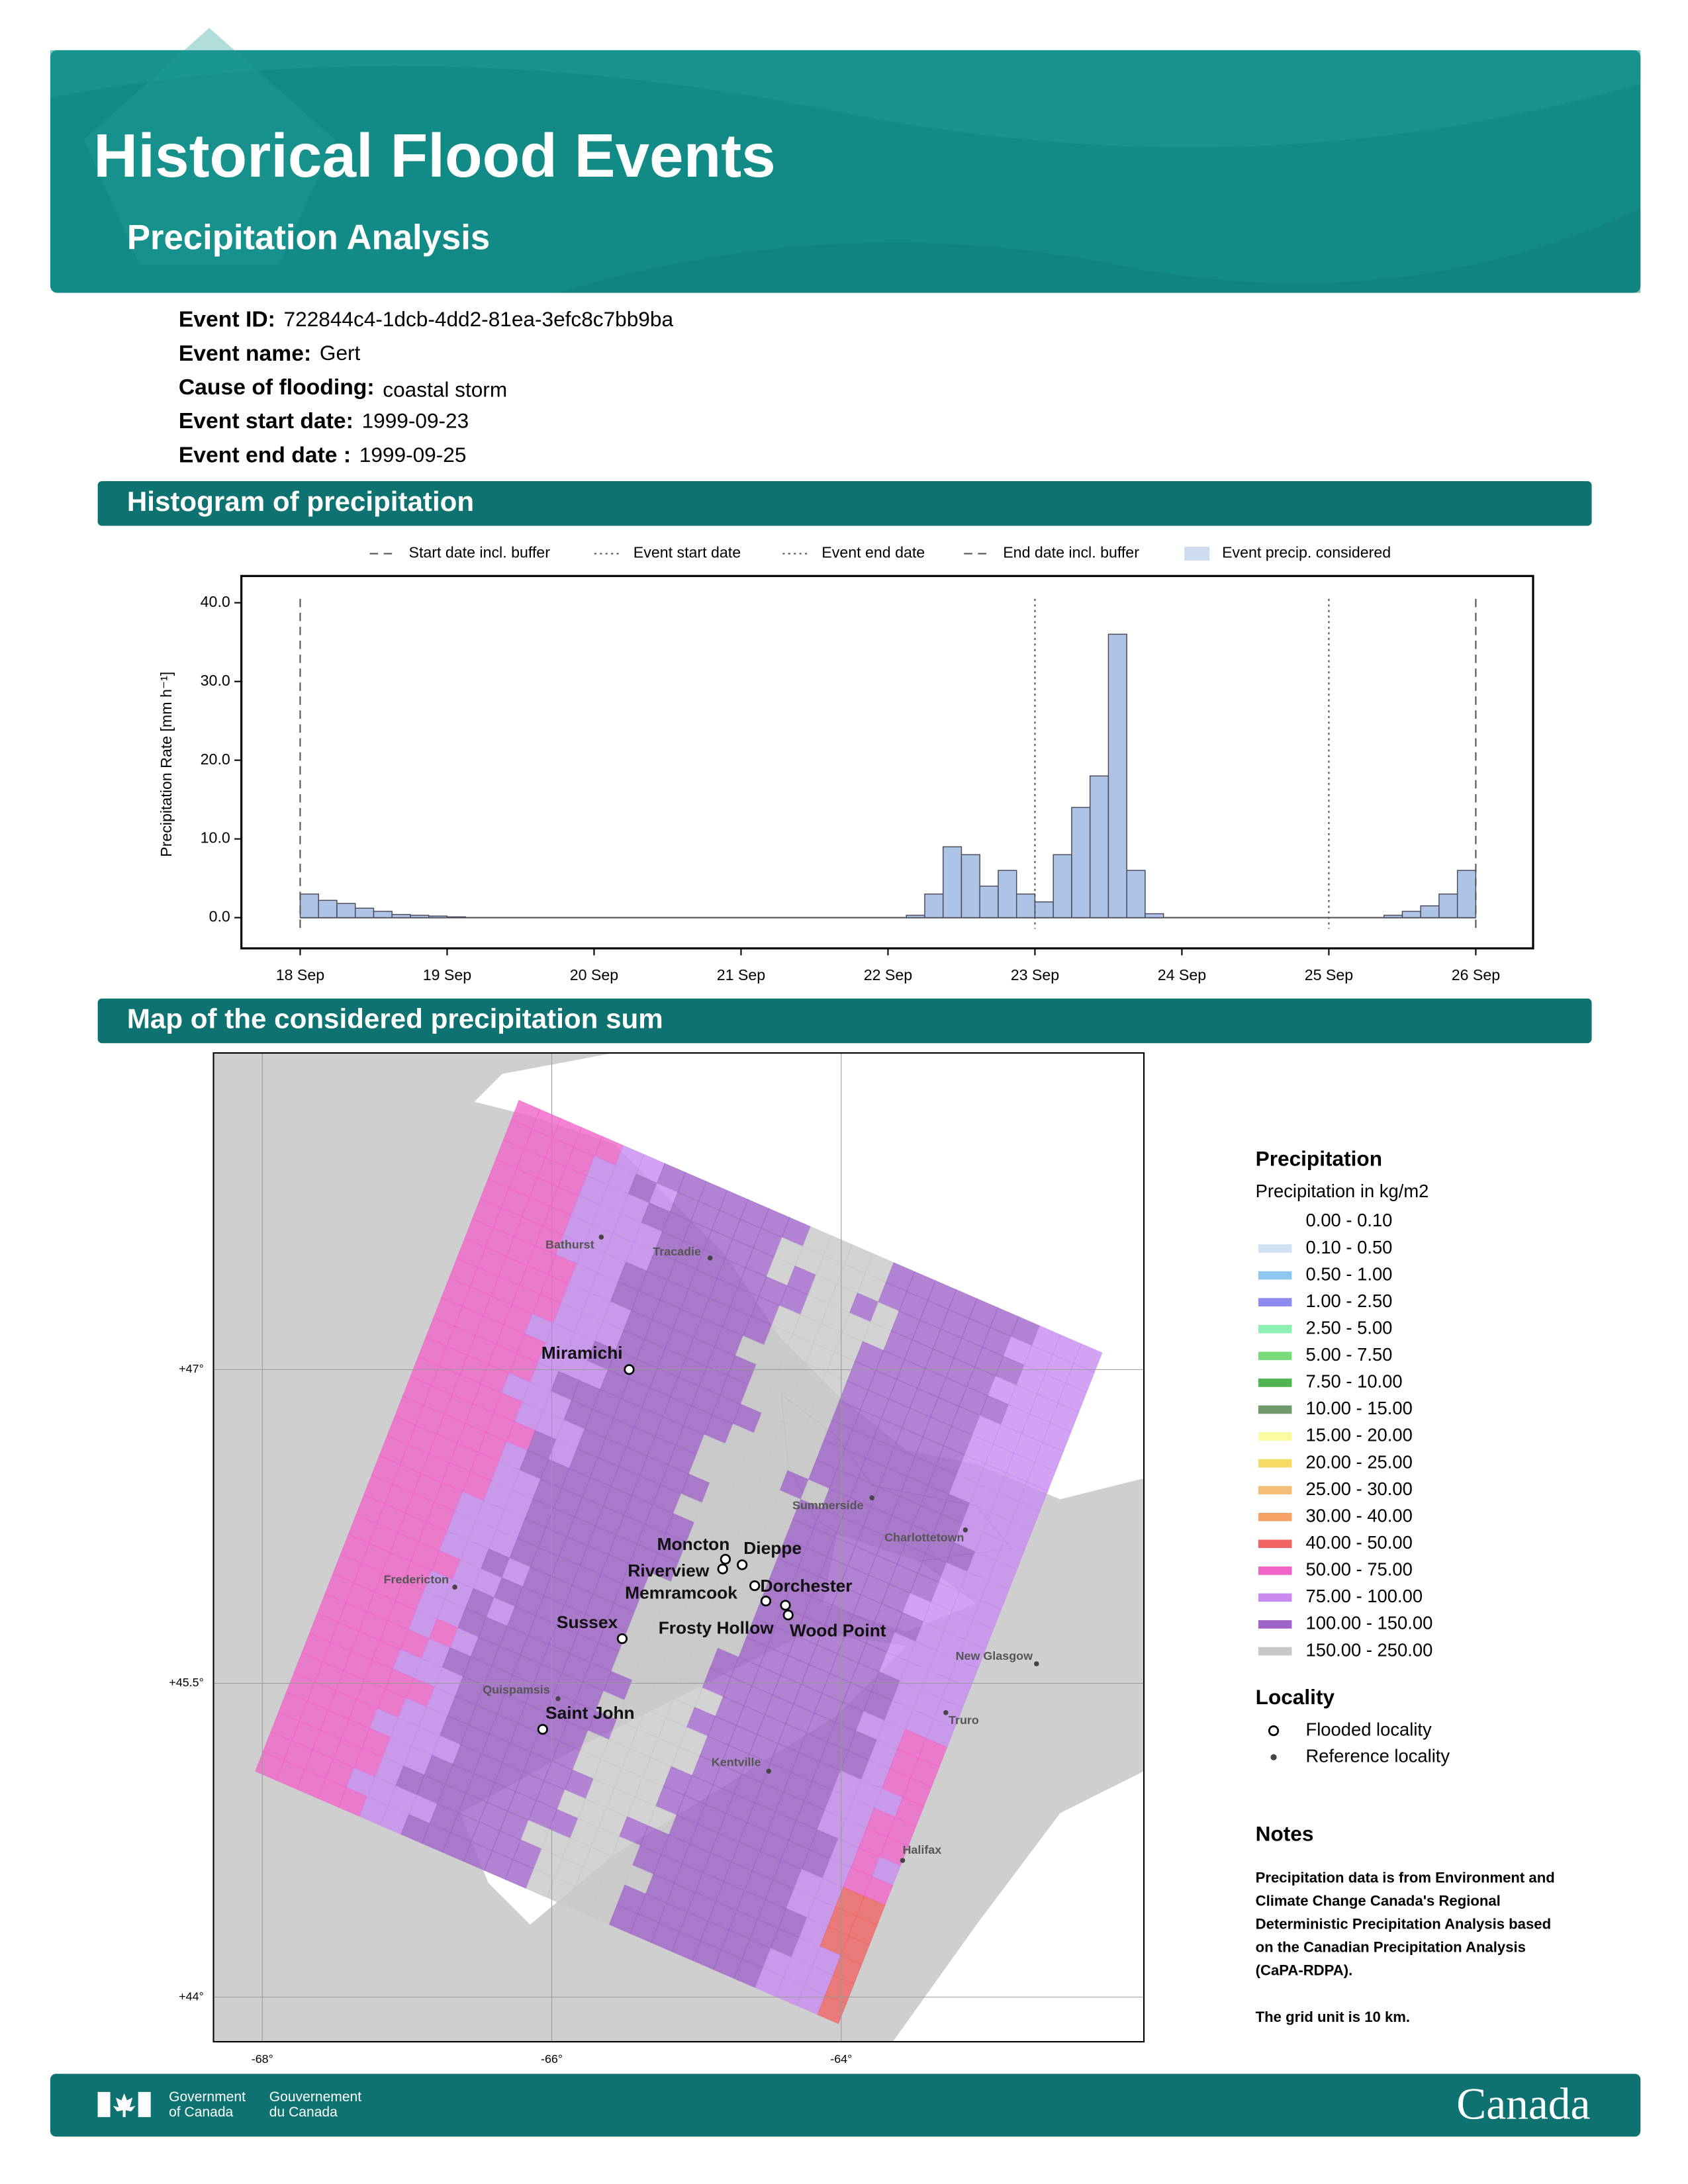 The image size is (1688, 2184). What do you see at coordinates (832, 2009) in the screenshot?
I see `grid-cell` at bounding box center [832, 2009].